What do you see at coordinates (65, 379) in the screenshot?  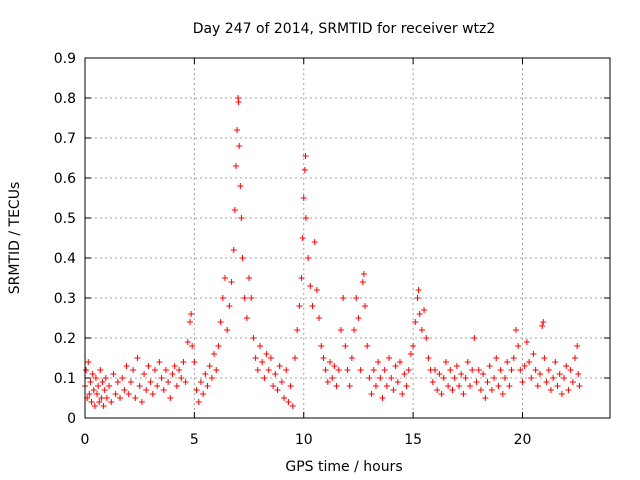 I see `y-tick-label: 0.1` at bounding box center [65, 379].